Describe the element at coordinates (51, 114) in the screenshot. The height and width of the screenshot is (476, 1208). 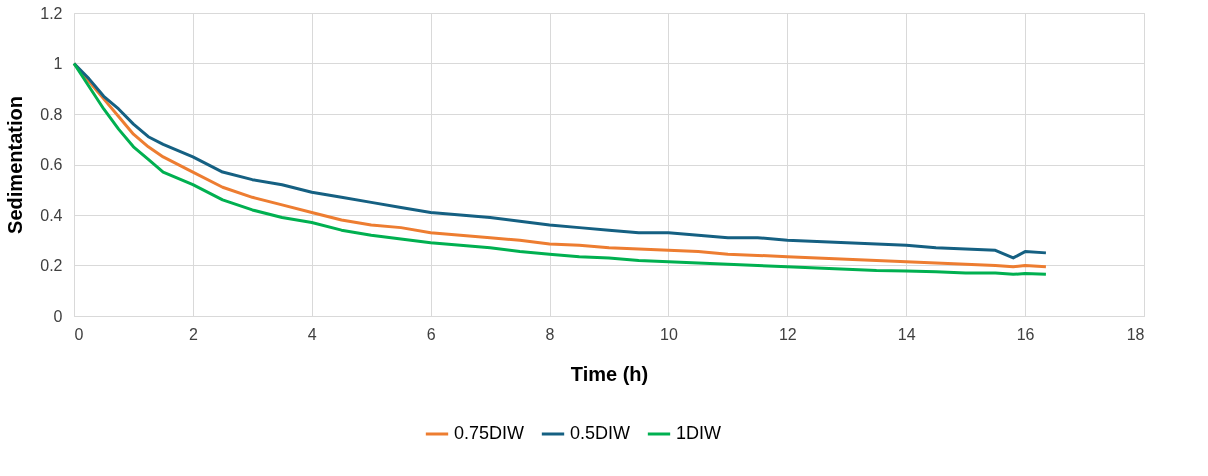
I see `y-tick-label: 0.8` at that location.